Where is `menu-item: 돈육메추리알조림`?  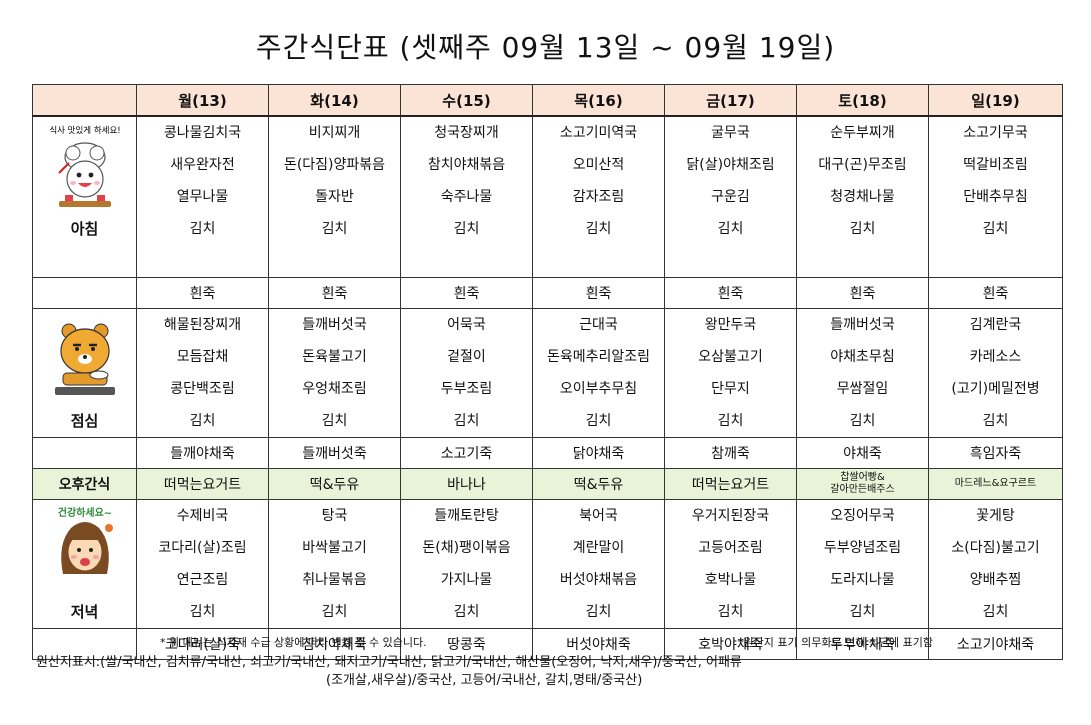
menu-item: 돈육메추리알조림 is located at coordinates (598, 357).